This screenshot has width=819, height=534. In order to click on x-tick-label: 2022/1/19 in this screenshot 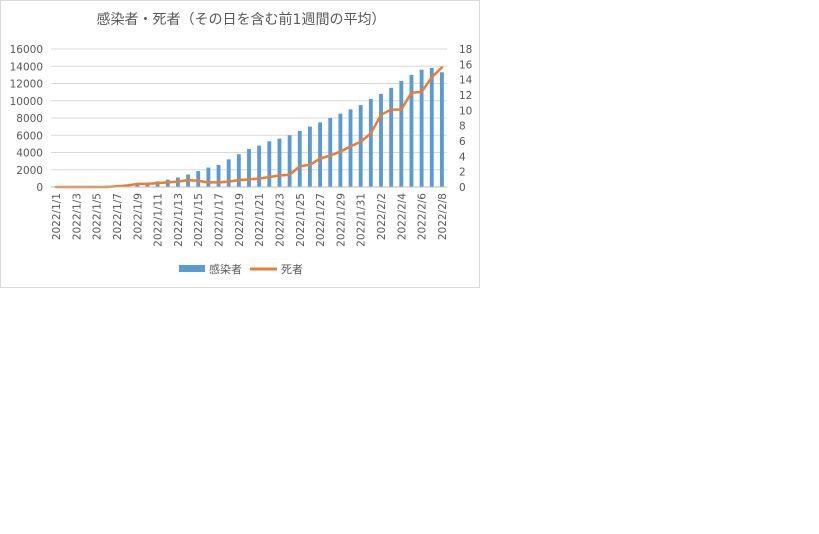, I will do `click(240, 220)`.